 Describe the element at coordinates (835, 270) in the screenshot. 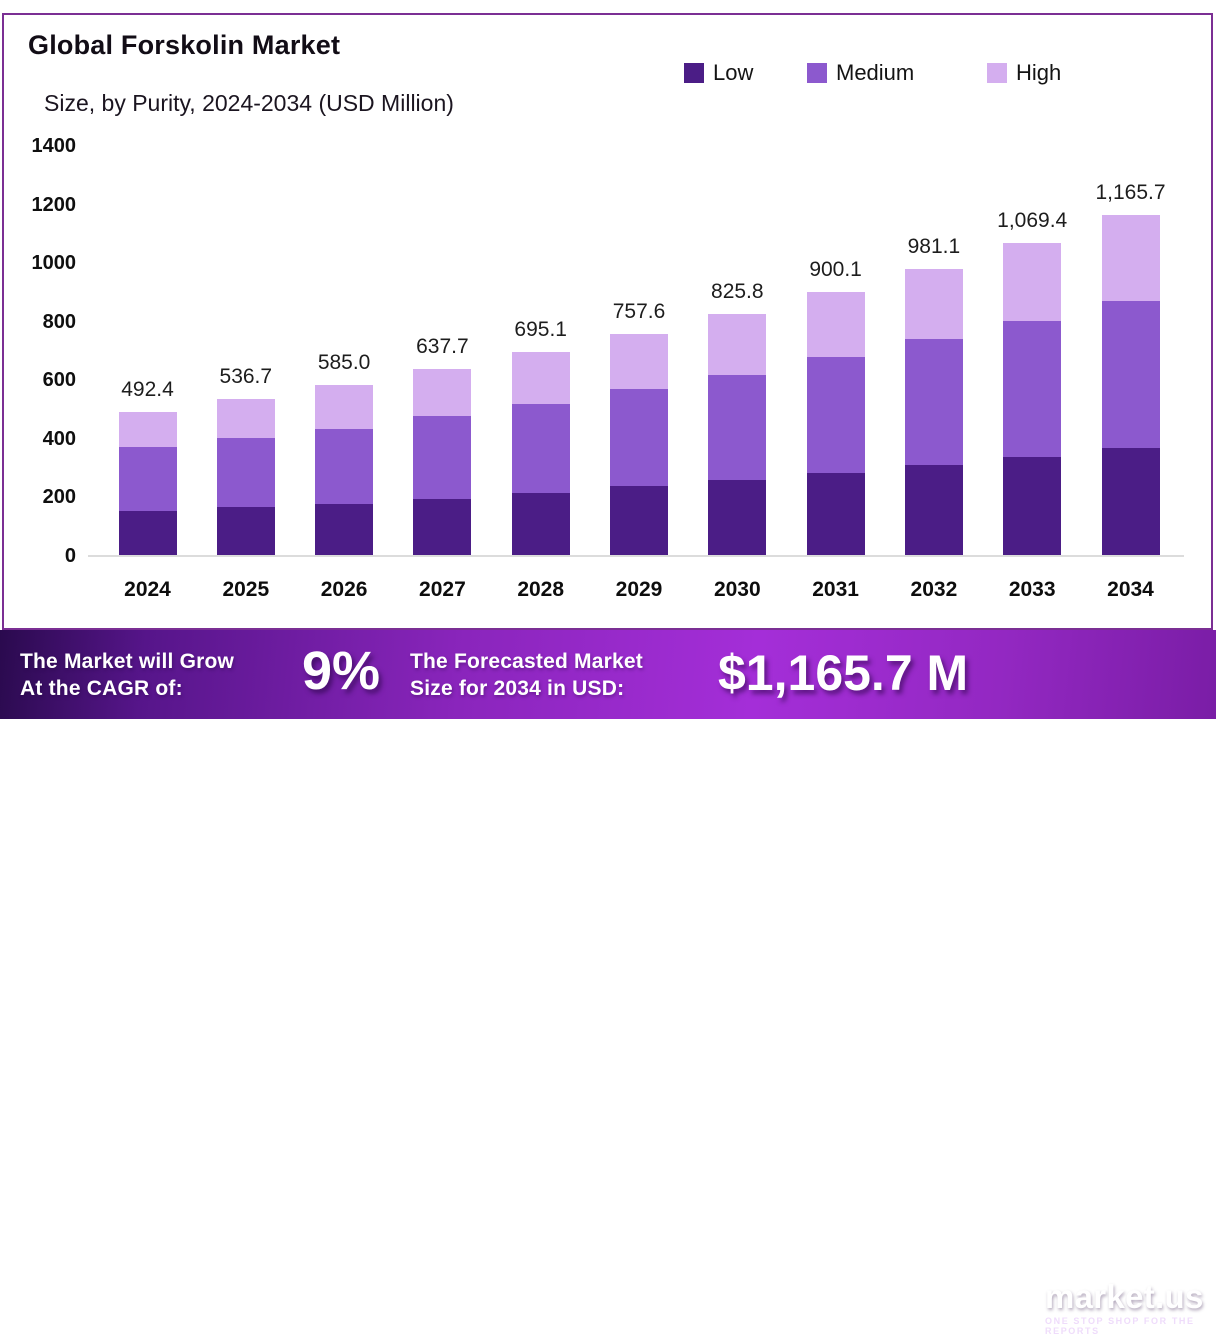

I see `bar-total-label: 900.1` at that location.